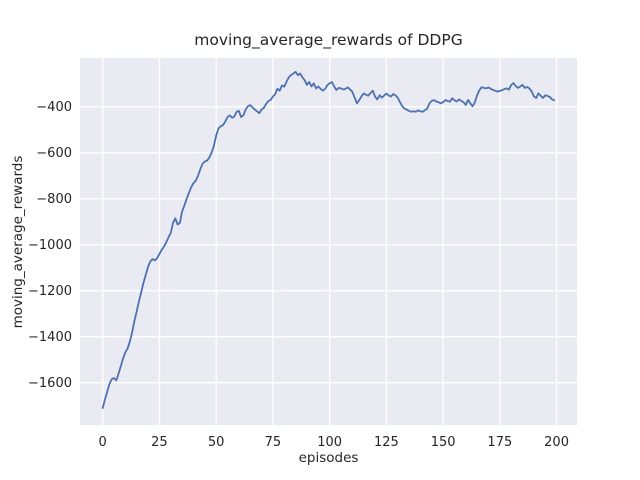  Describe the element at coordinates (50, 337) in the screenshot. I see `y-tick-label: −1400` at that location.